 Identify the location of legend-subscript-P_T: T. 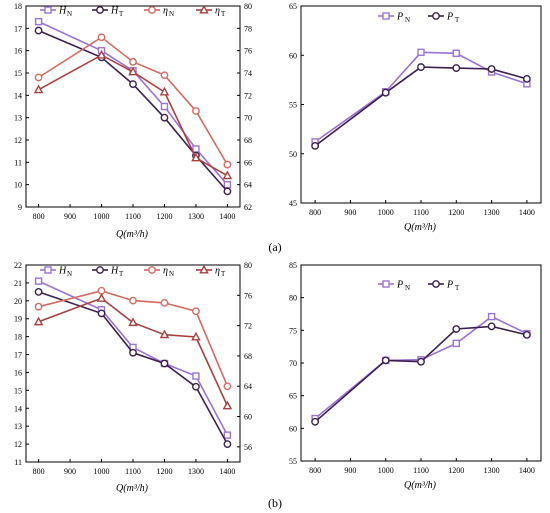
(457, 288).